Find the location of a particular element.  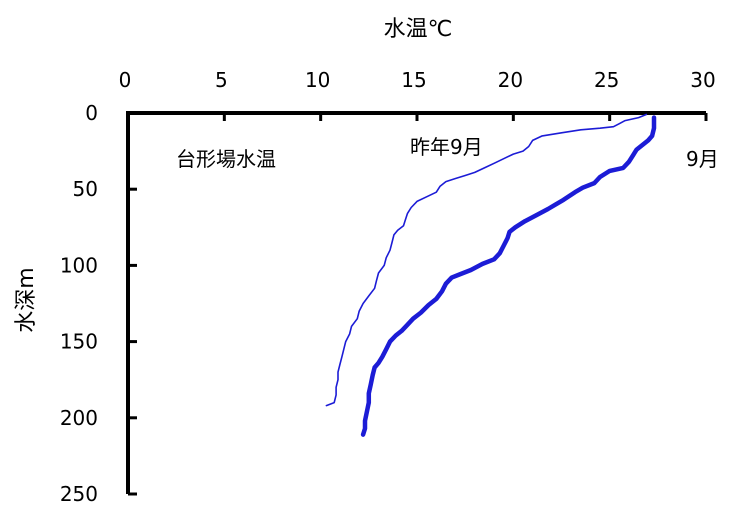

series-label-sept: 9月 is located at coordinates (702, 159).